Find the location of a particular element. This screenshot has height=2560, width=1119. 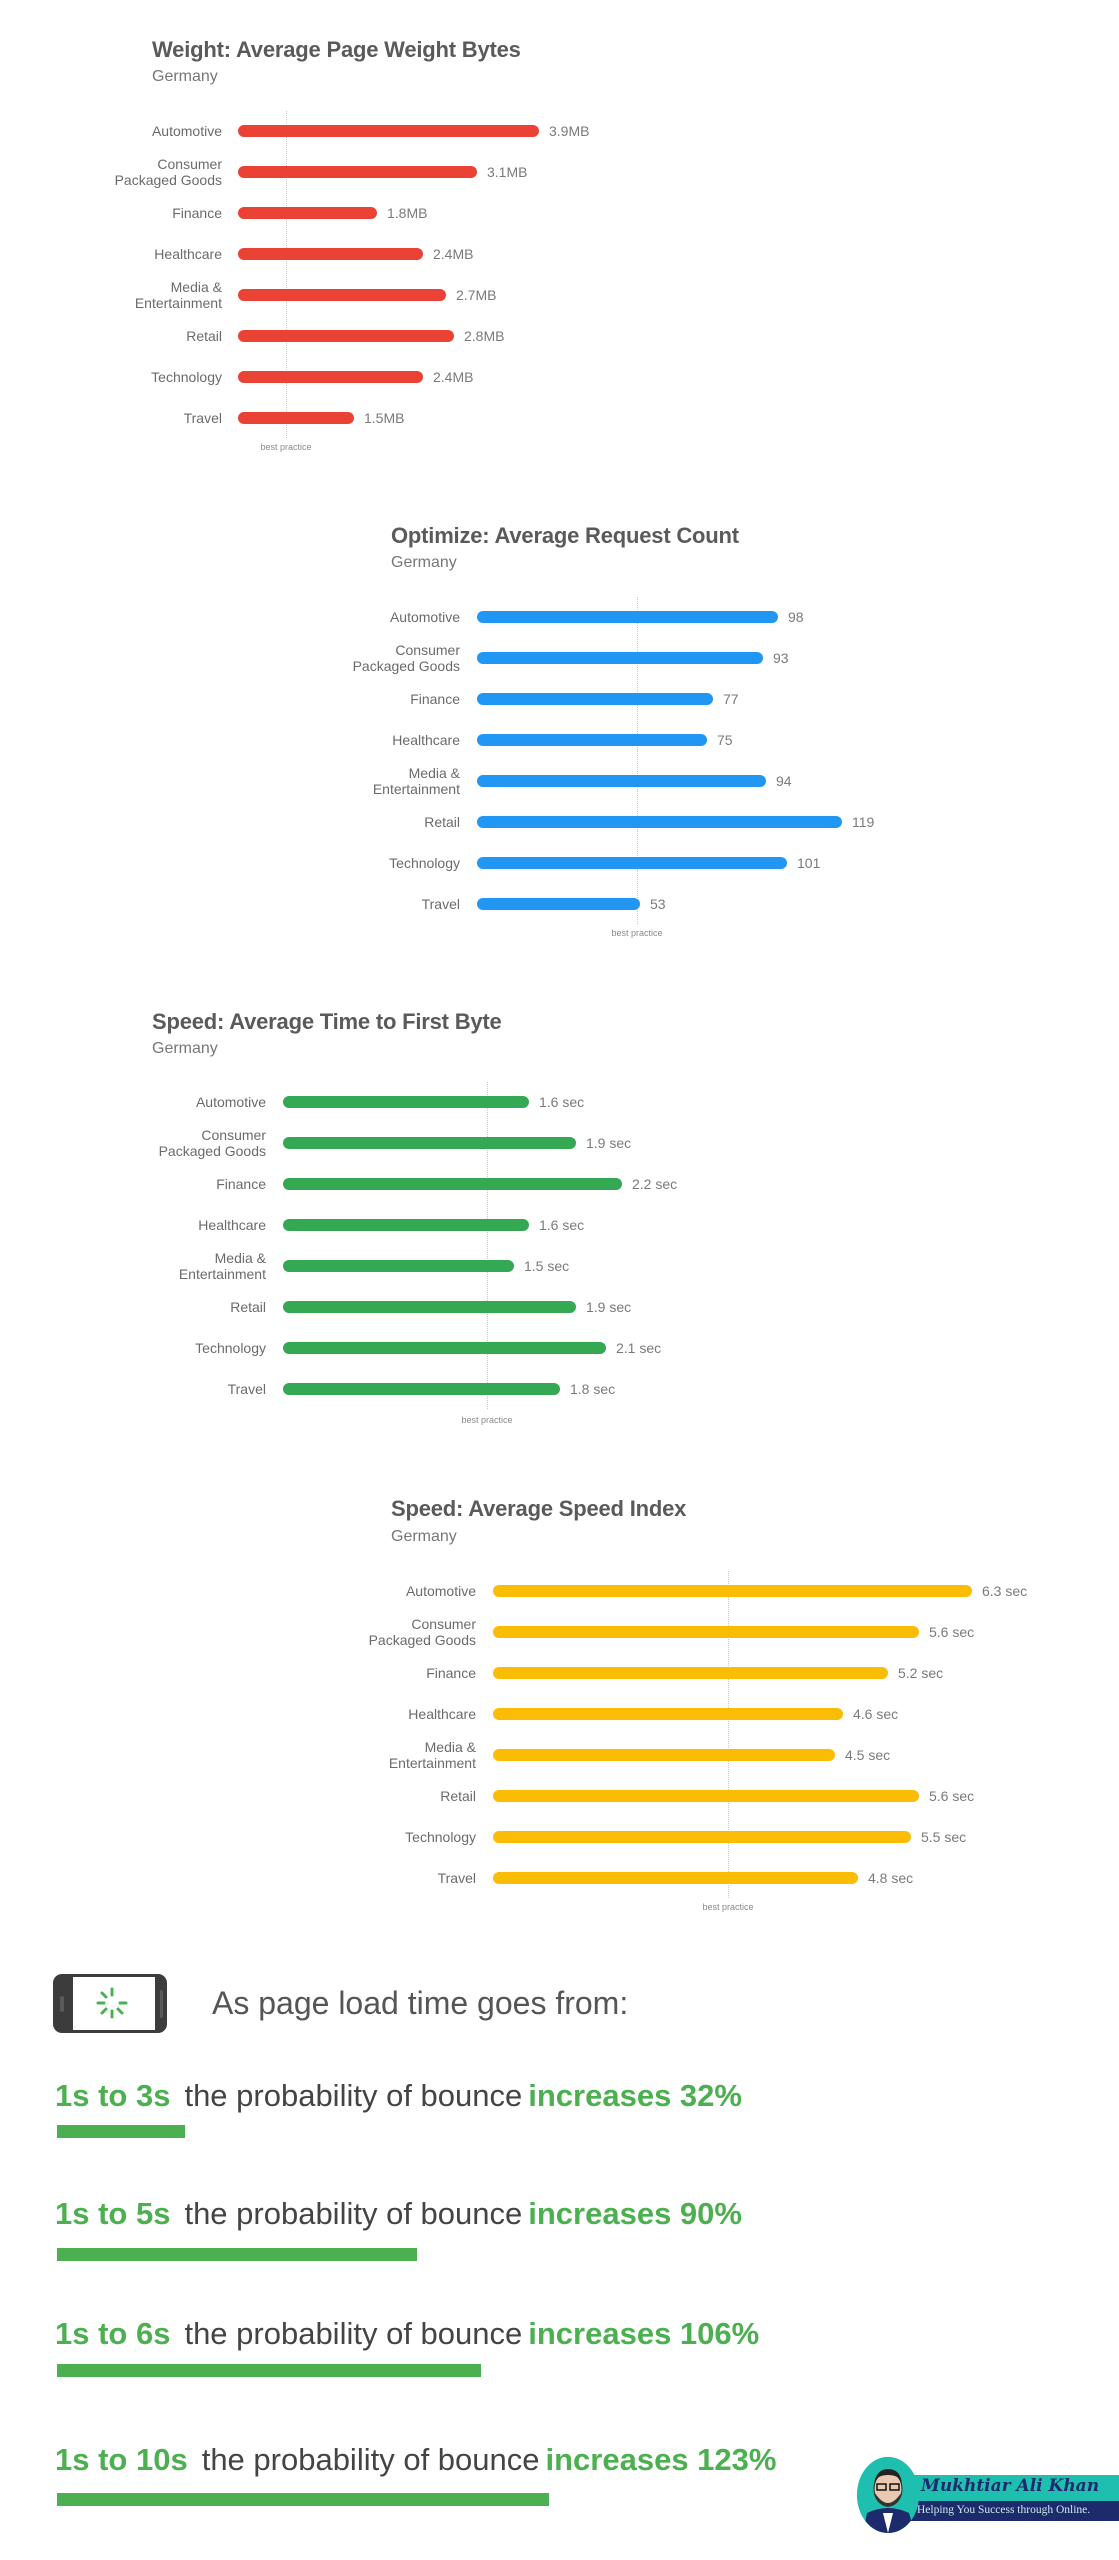

value-label: 4.6 sec is located at coordinates (876, 1714).